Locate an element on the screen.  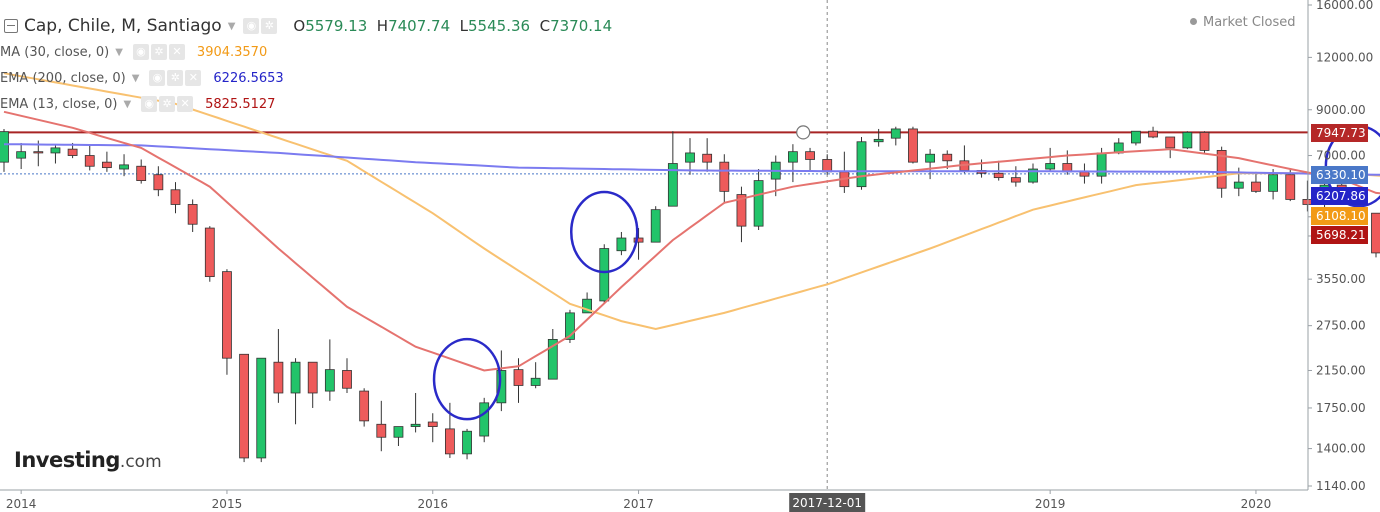
investing-logo: Investing.com is located at coordinates (88, 460).